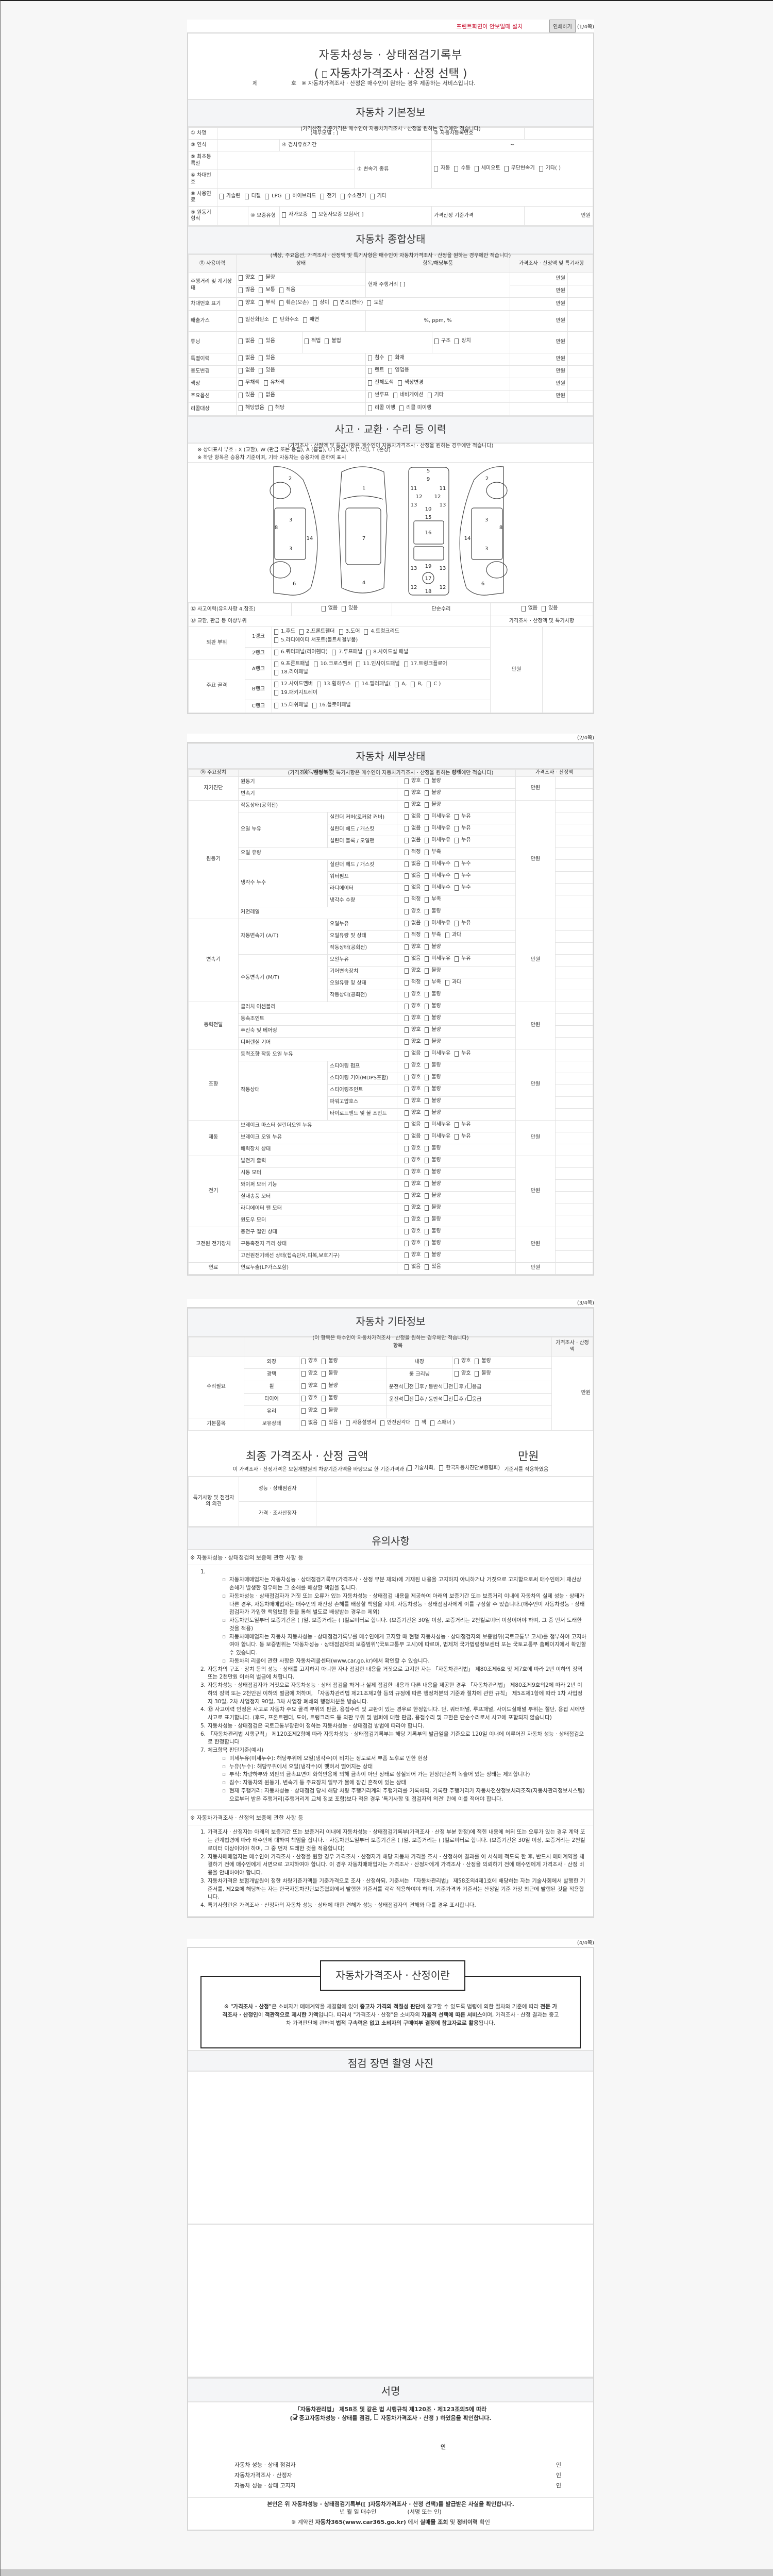 This screenshot has height=2576, width=773. Describe the element at coordinates (346, 652) in the screenshot. I see `checkbox-option: 7.루프패널` at that location.